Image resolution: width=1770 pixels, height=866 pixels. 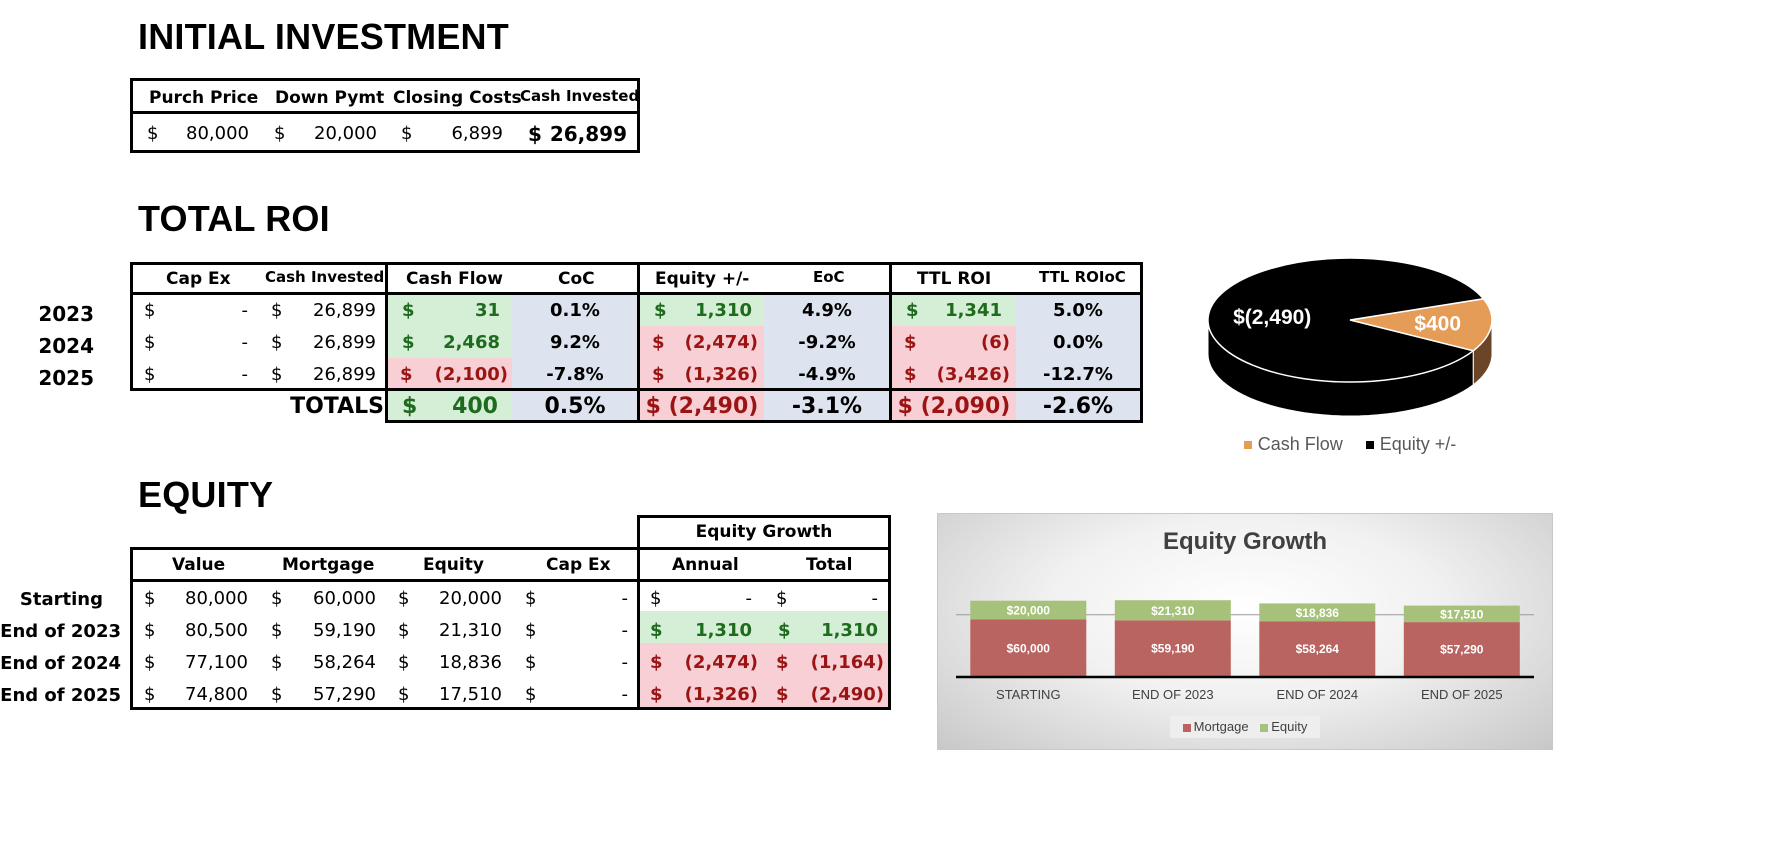 What do you see at coordinates (827, 406) in the screenshot?
I see `totals-eoc: -3.1%` at bounding box center [827, 406].